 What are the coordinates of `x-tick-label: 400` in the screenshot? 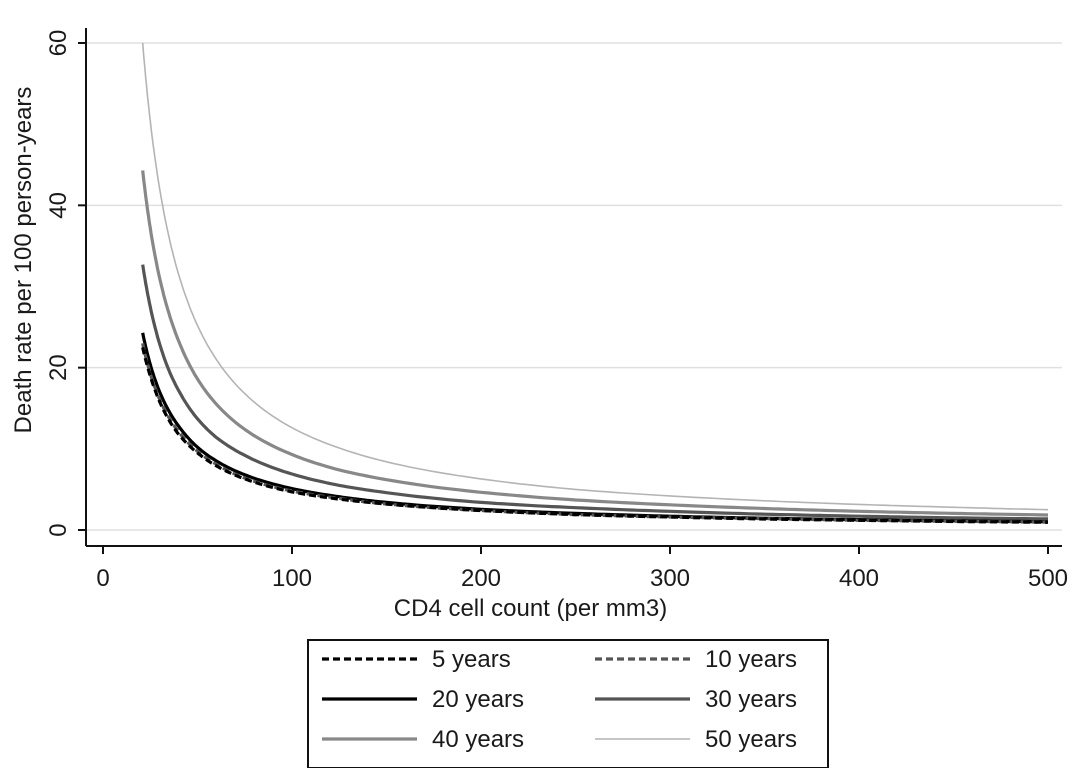 It's located at (859, 578).